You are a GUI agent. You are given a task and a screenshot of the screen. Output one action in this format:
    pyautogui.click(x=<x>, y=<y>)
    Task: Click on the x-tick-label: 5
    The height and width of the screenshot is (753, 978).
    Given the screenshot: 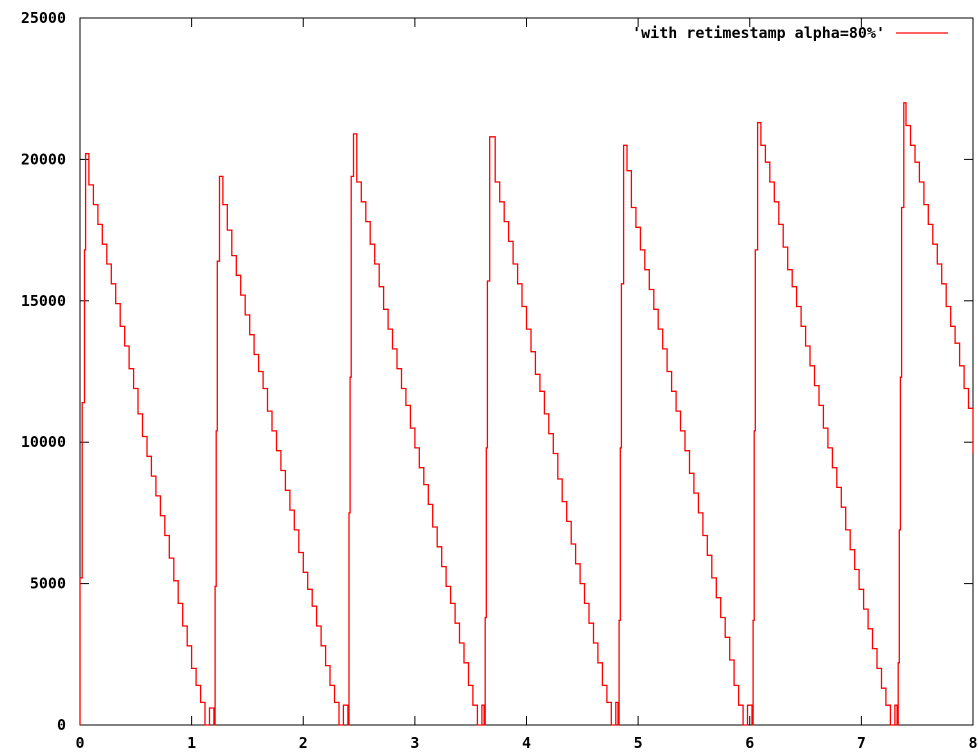 What is the action you would take?
    pyautogui.click(x=638, y=743)
    